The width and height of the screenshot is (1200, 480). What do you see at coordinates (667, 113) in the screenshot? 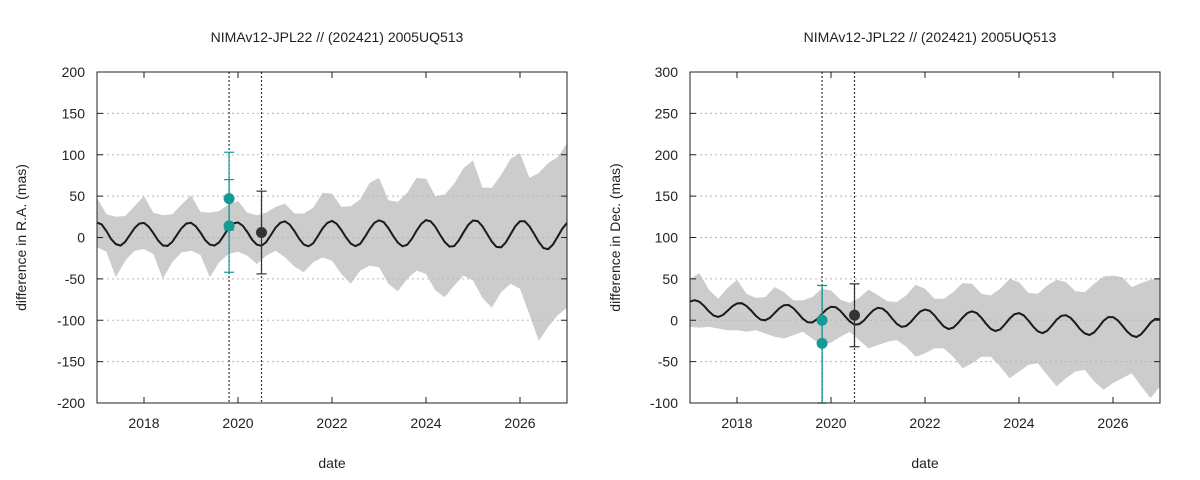
I see `y-tick-label: 250` at bounding box center [667, 113].